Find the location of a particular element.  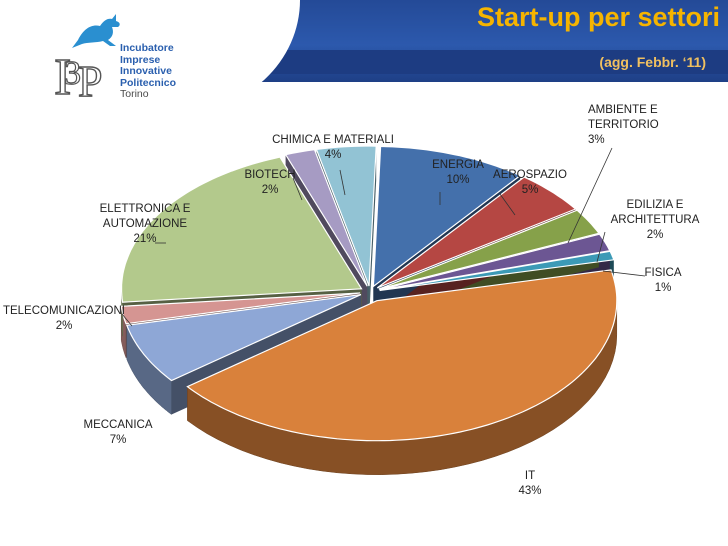

slice-label: ELETTRONICA E AUTOMAZIONE 21% is located at coordinates (145, 224).